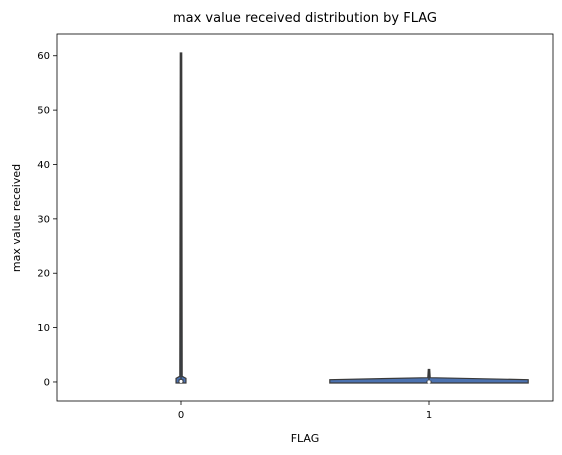 The width and height of the screenshot is (562, 455). What do you see at coordinates (43, 274) in the screenshot?
I see `y-tick-label: 20` at bounding box center [43, 274].